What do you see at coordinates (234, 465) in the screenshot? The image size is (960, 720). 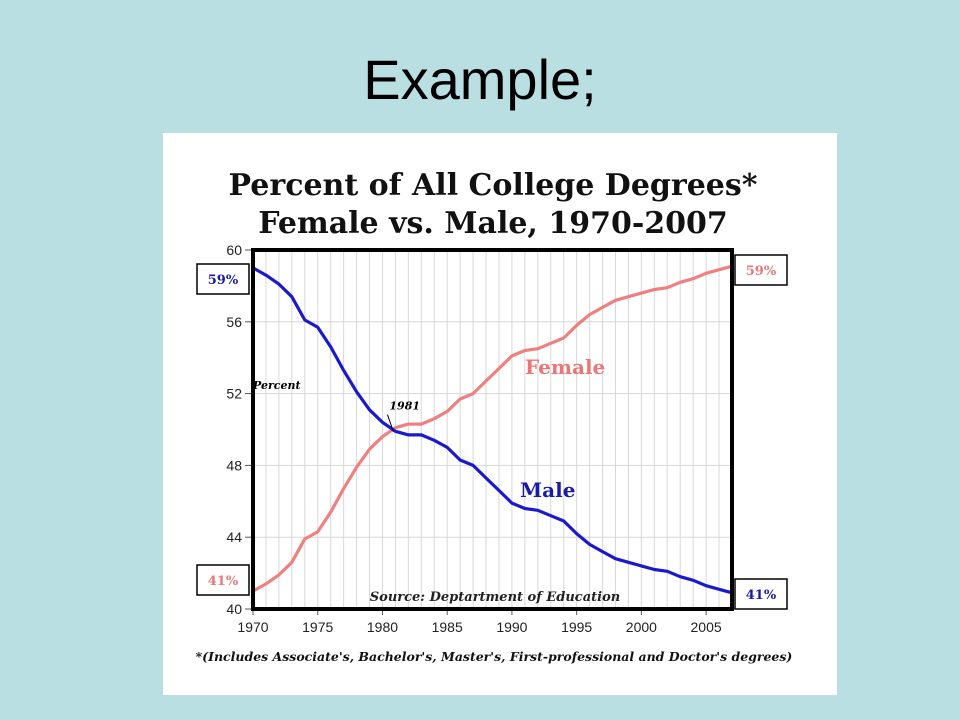 I see `y-tick-label: 48` at bounding box center [234, 465].